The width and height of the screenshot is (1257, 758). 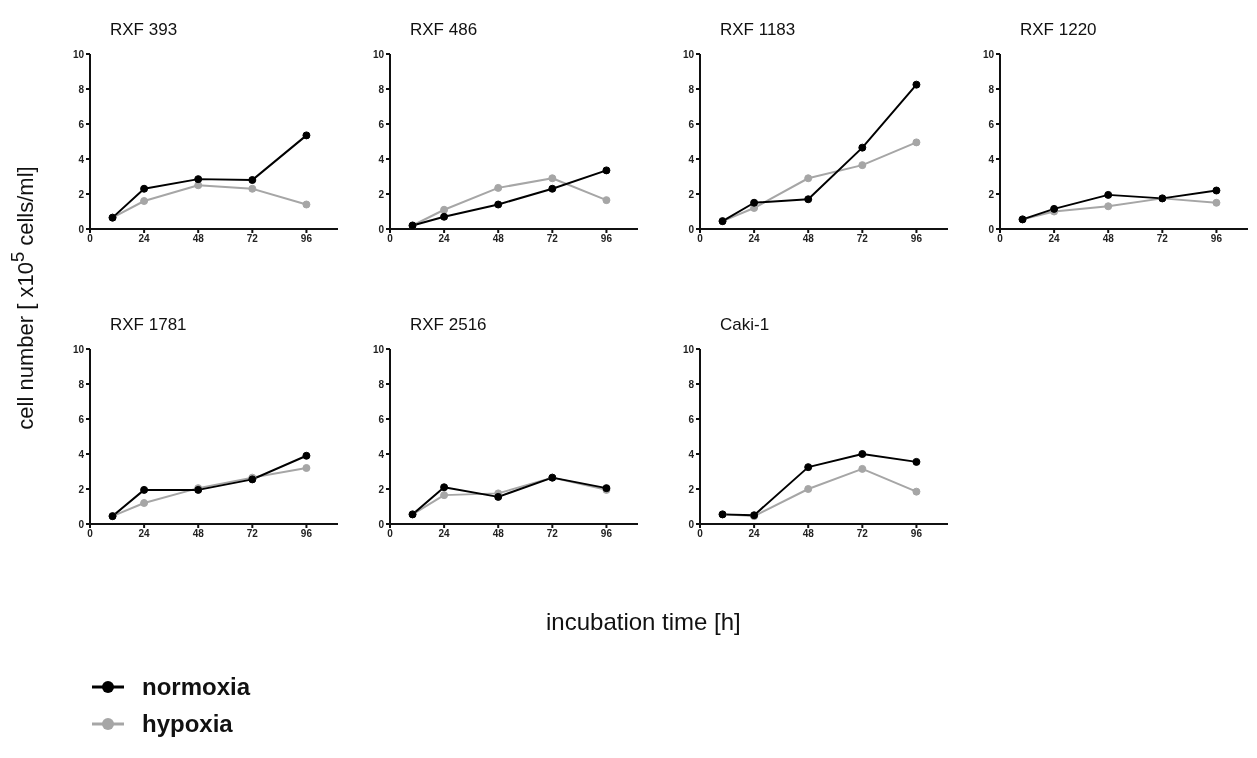 What do you see at coordinates (144, 30) in the screenshot?
I see `chart-title: RXF 393` at bounding box center [144, 30].